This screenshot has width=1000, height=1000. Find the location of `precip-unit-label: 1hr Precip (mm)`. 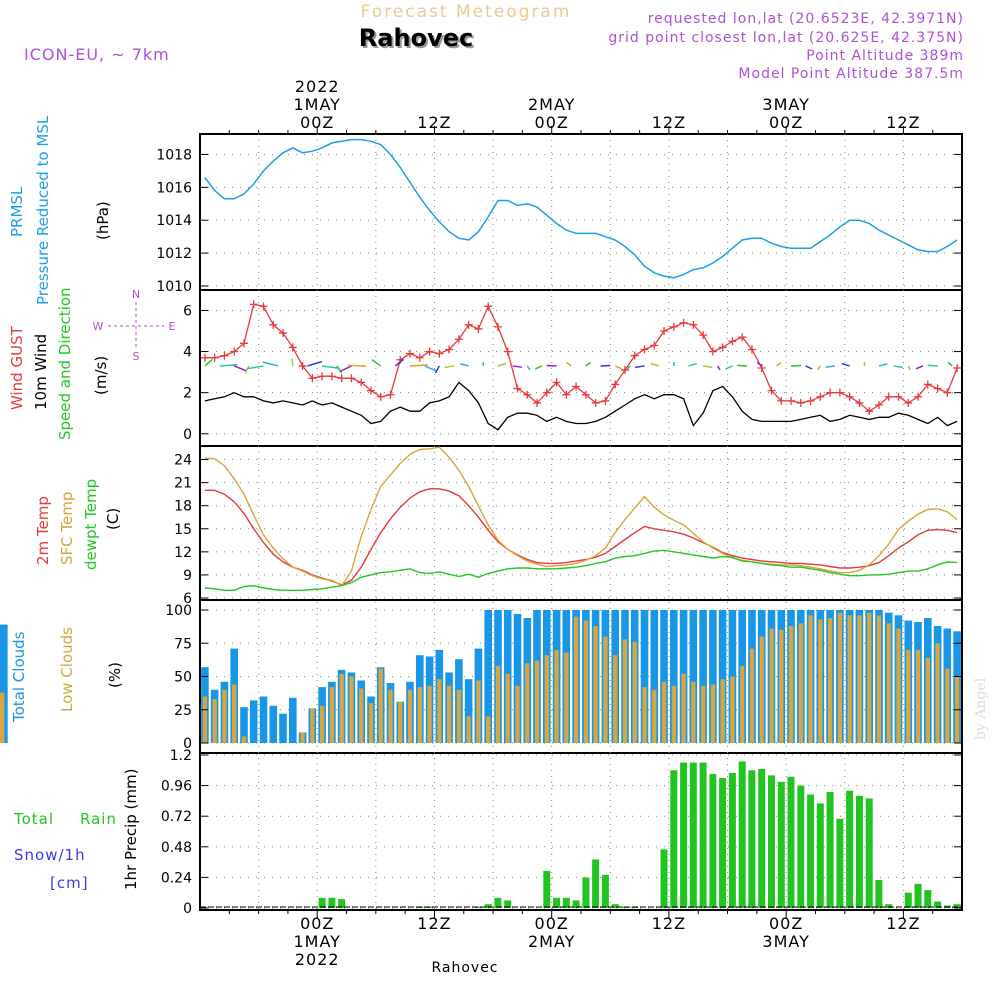

precip-unit-label: 1hr Precip (mm) is located at coordinates (131, 829).